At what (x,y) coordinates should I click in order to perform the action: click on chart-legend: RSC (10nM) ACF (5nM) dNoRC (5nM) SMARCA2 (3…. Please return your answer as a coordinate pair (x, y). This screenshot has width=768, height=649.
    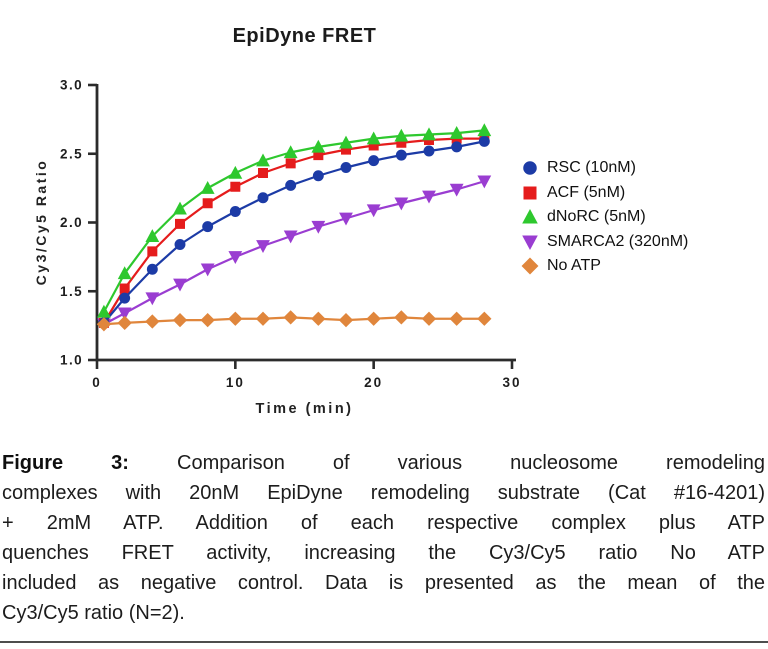
    Looking at the image, I should click on (604, 217).